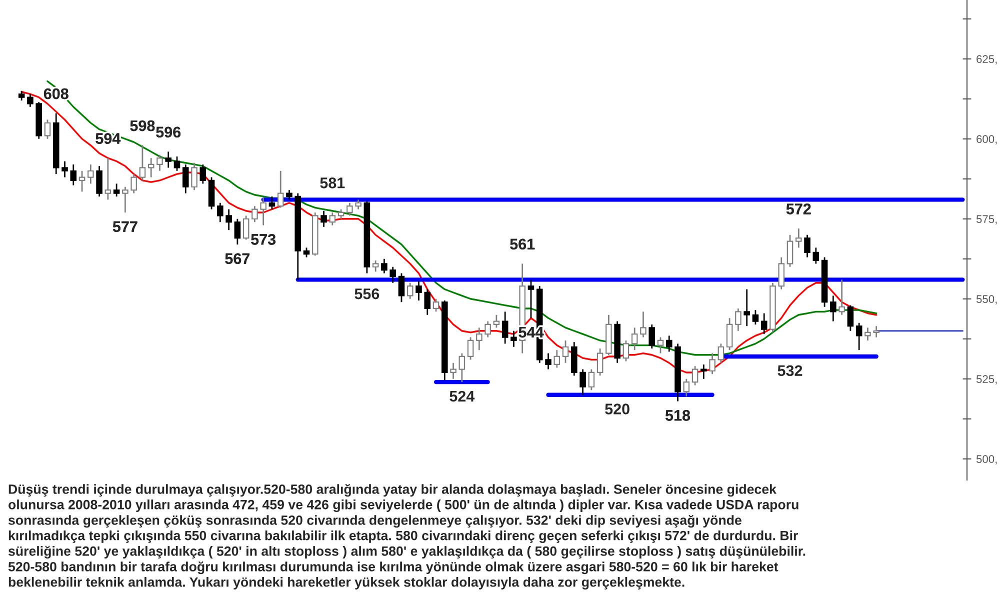 The image size is (1000, 614). Describe the element at coordinates (332, 183) in the screenshot. I see `series-label: 581` at that location.